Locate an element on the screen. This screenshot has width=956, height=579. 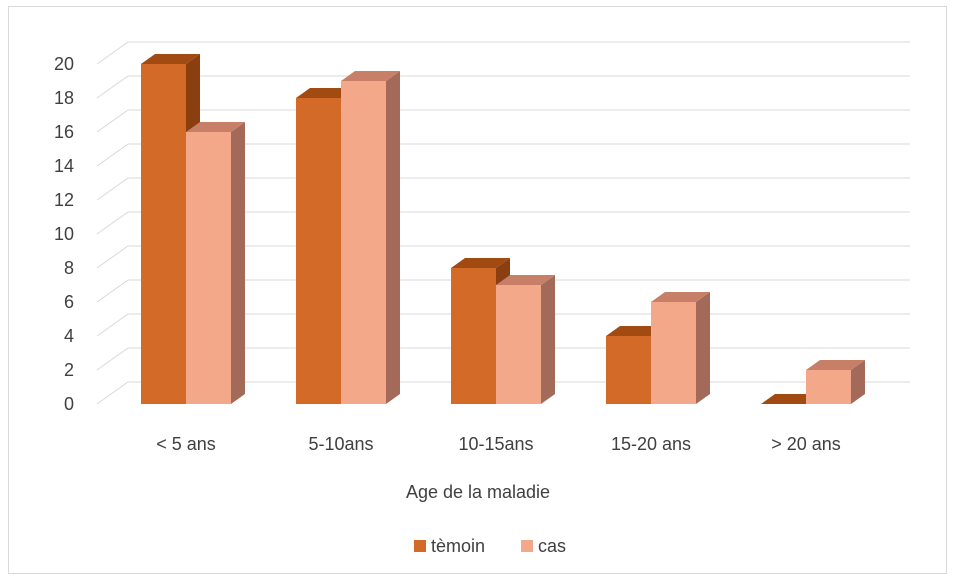
x-axis-ticks: < 5 ans 5-10ans 10-15ans 15-20 ans > 20 ans is located at coordinates (498, 444).